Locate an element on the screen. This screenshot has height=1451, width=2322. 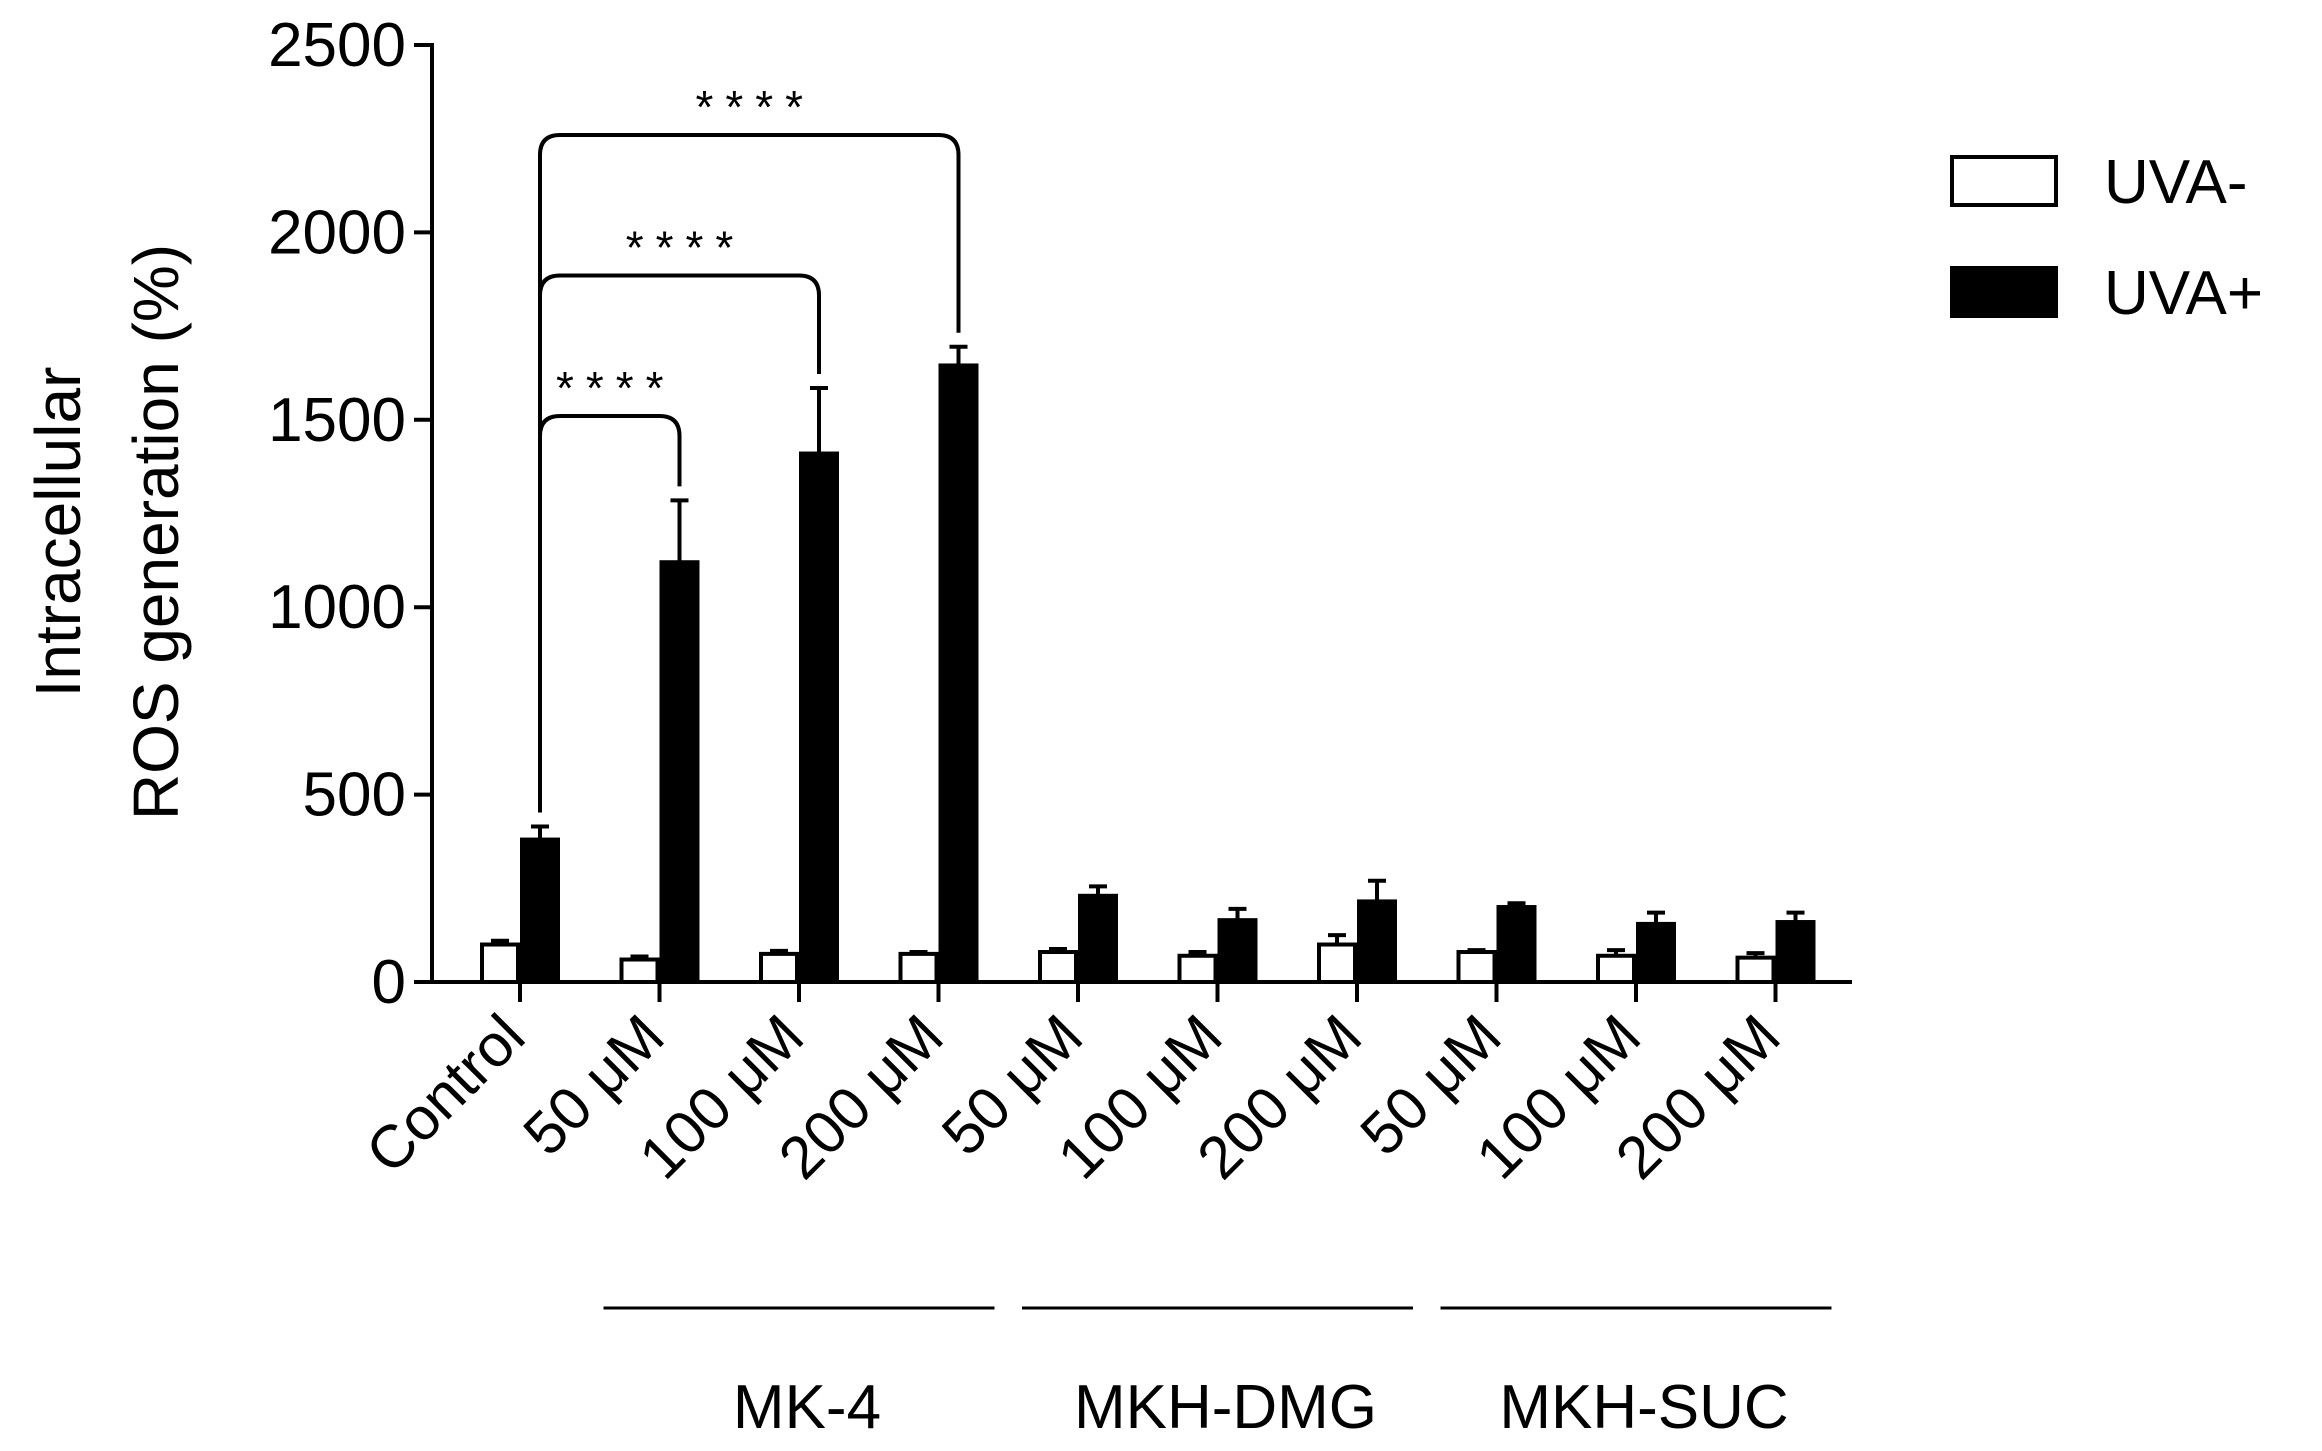
y-axis-label-line-2: ROS generation (%) is located at coordinates (156, 532).